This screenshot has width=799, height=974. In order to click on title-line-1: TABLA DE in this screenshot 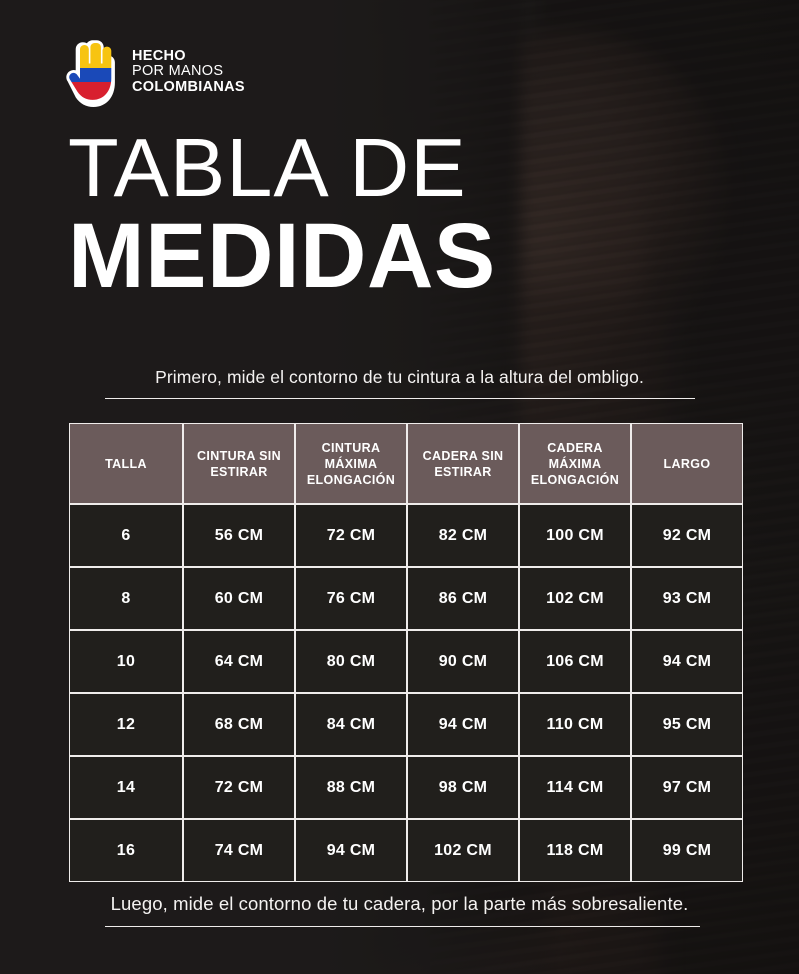, I will do `click(267, 167)`.